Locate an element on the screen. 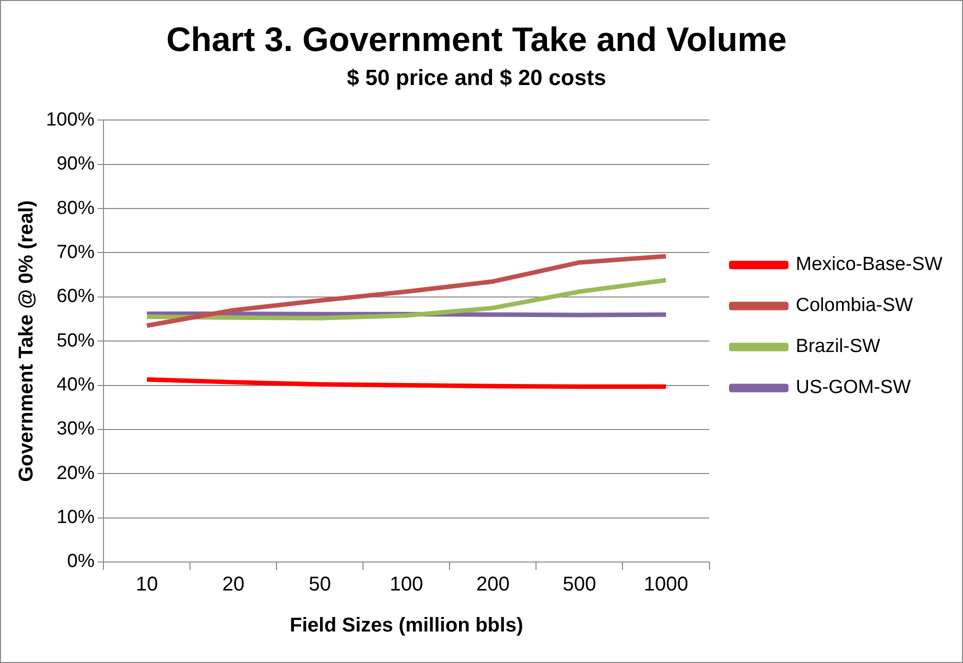 Image resolution: width=963 pixels, height=663 pixels. y-tick-label: 40% is located at coordinates (75, 385).